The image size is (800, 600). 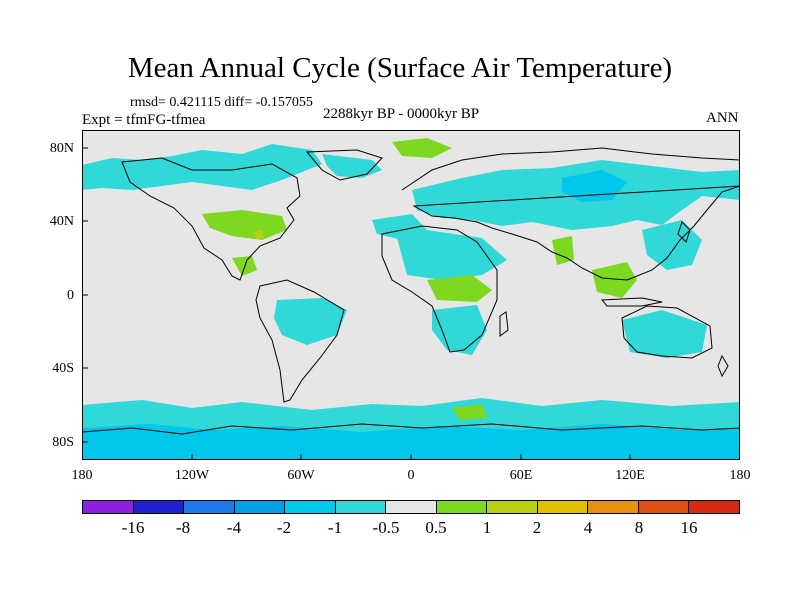 I want to click on anomaly-se-asia-warm, so click(x=614, y=280).